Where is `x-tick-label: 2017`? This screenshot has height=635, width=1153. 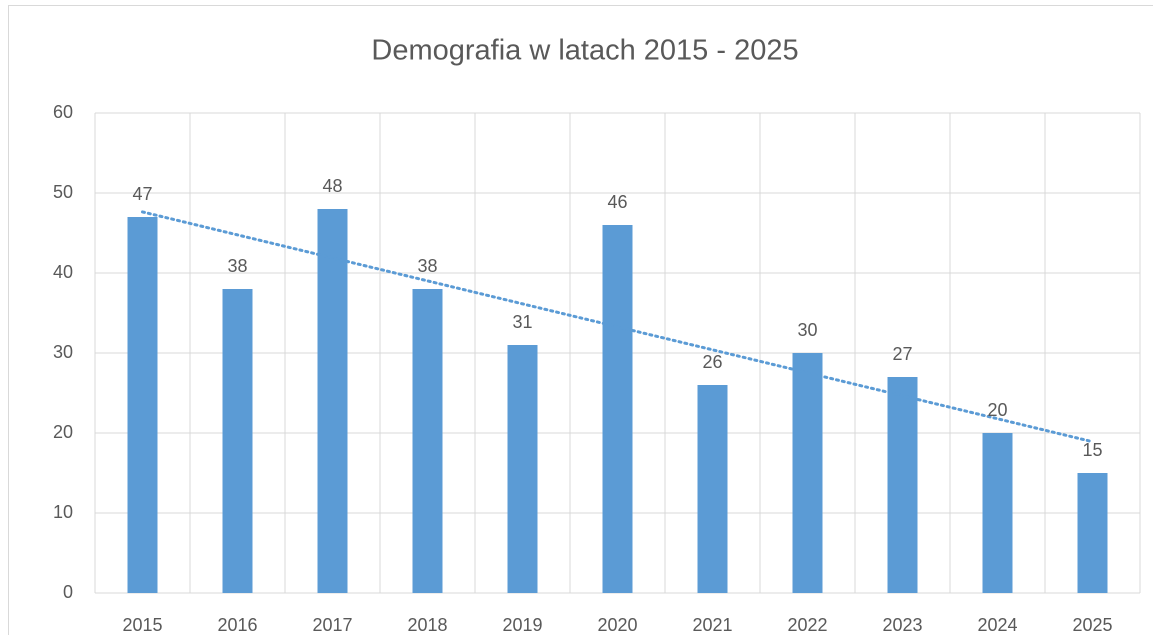 x-tick-label: 2017 is located at coordinates (332, 625).